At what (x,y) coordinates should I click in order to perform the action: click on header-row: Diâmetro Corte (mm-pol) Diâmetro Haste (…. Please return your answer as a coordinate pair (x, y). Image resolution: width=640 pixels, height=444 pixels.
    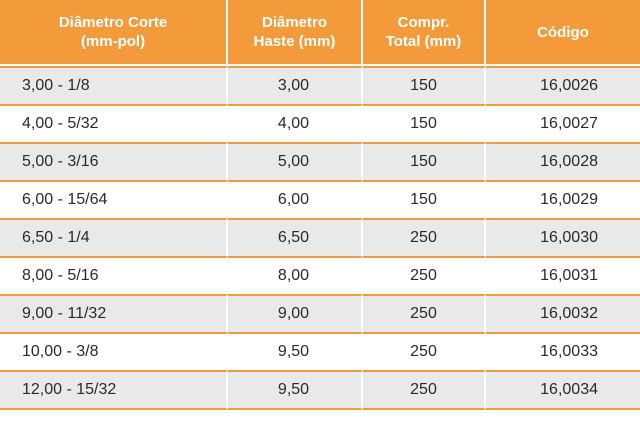
    Looking at the image, I should click on (320, 33).